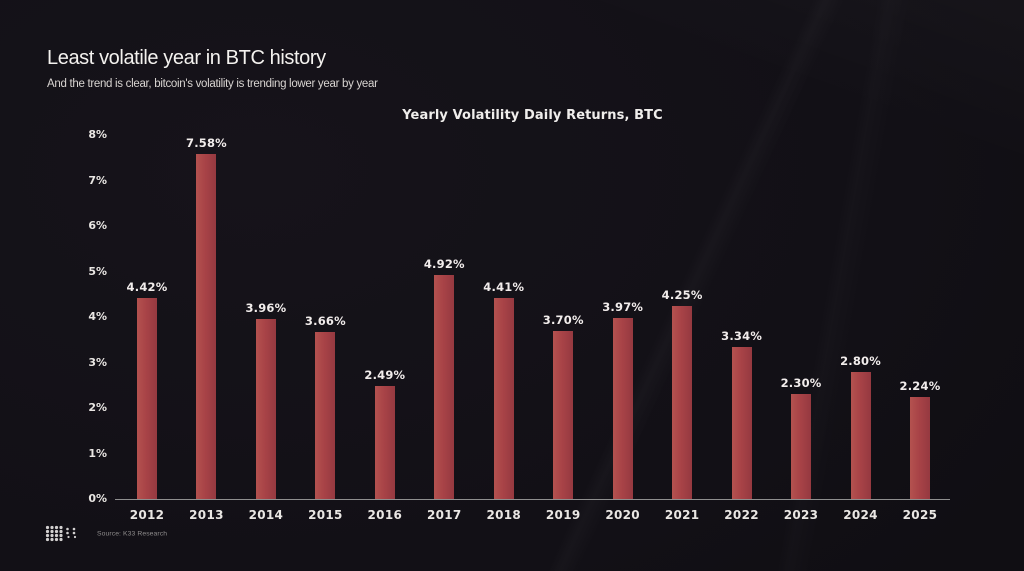 The height and width of the screenshot is (571, 1024). What do you see at coordinates (860, 435) in the screenshot?
I see `bar-2024` at bounding box center [860, 435].